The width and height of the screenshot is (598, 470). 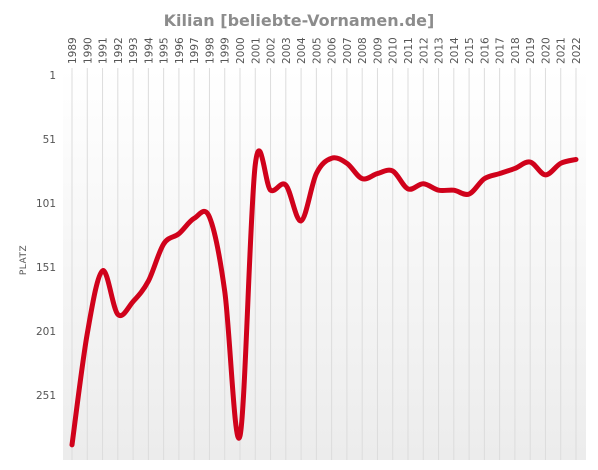 What do you see at coordinates (256, 50) in the screenshot?
I see `x-tick-label: 2001` at bounding box center [256, 50].